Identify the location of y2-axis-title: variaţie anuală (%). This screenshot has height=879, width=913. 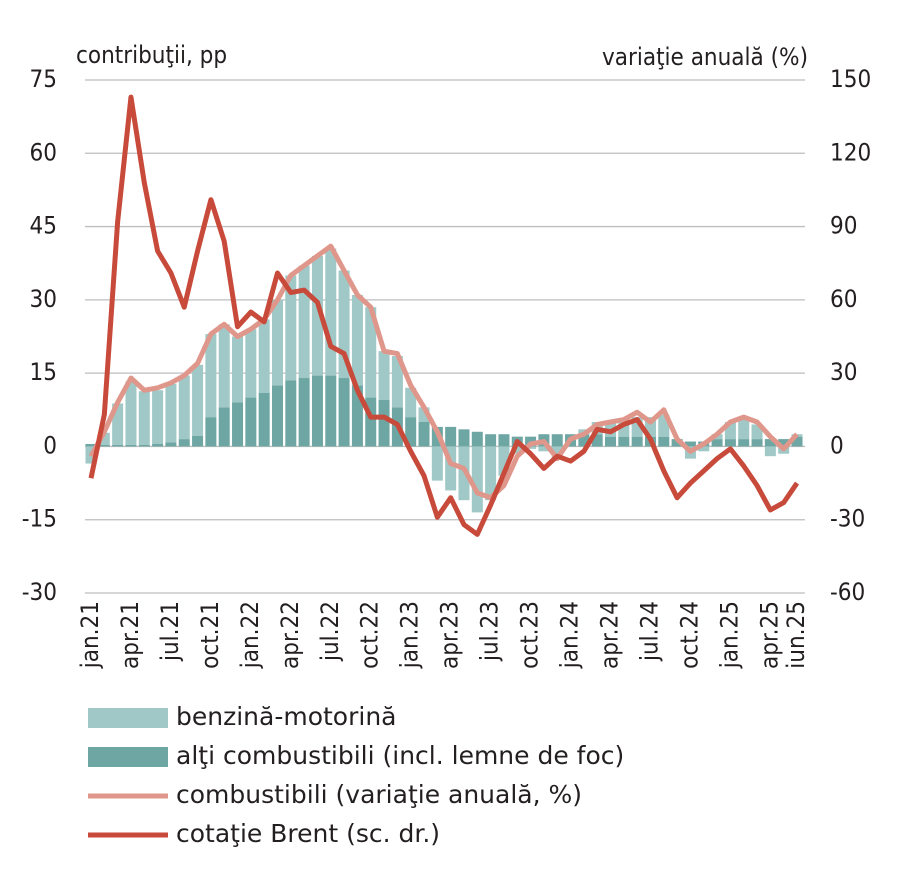
(705, 57).